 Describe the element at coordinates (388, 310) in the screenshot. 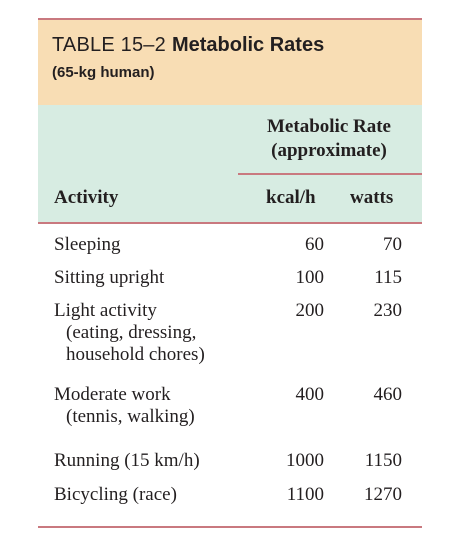

I see `watts-cell: 230` at that location.